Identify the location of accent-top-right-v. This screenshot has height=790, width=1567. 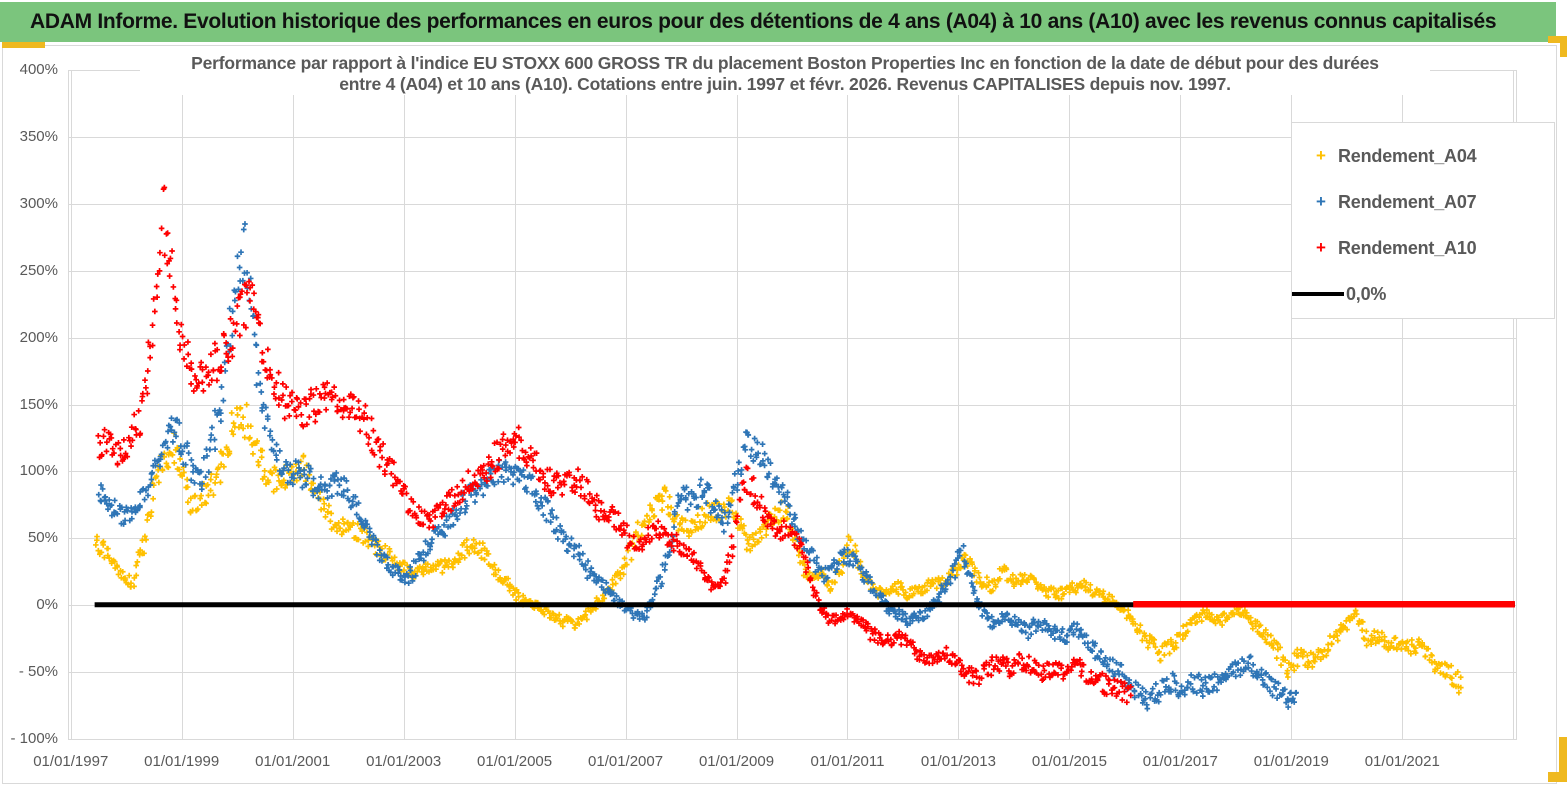
(1563, 46).